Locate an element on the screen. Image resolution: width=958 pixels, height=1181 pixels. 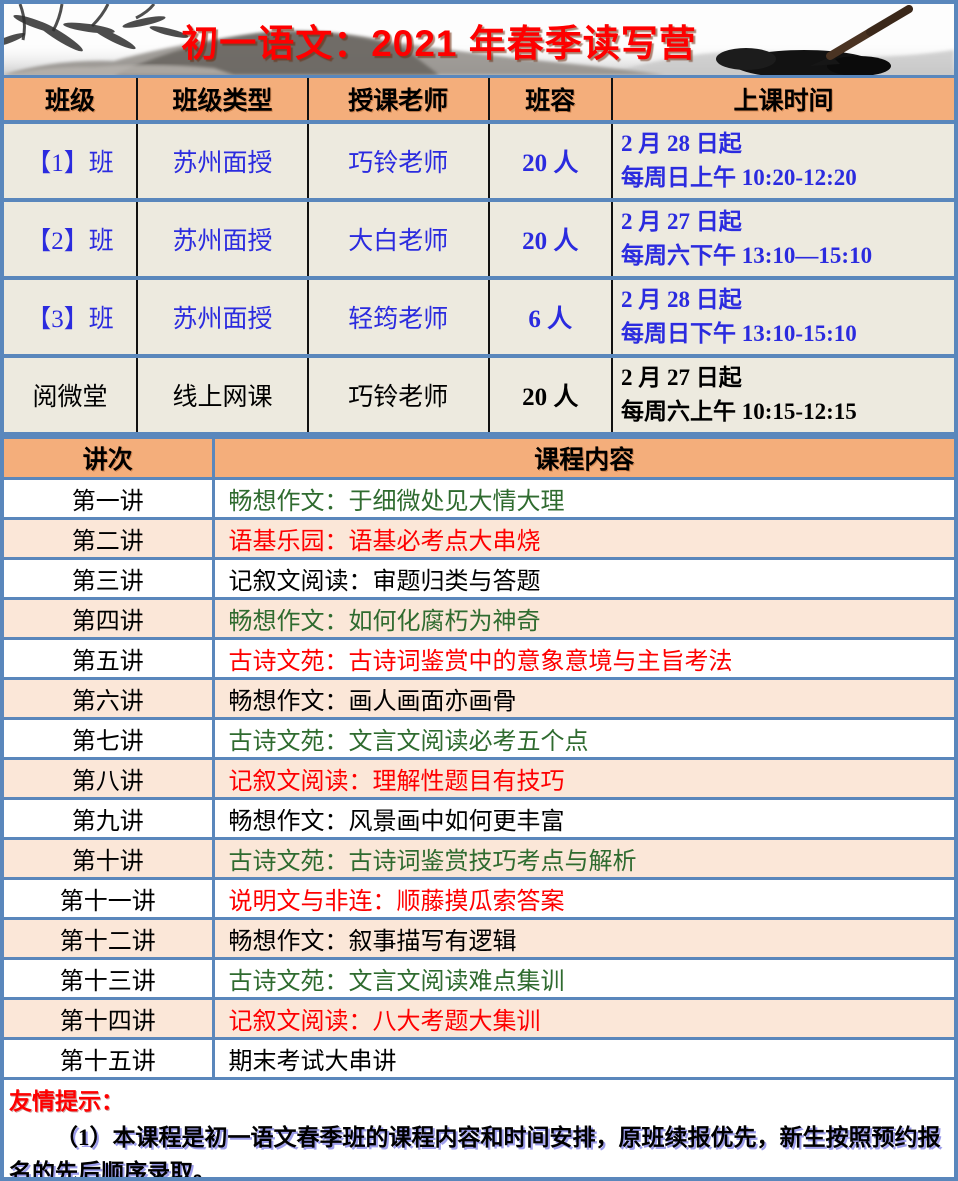
ink-painting-art is located at coordinates (479, 39).